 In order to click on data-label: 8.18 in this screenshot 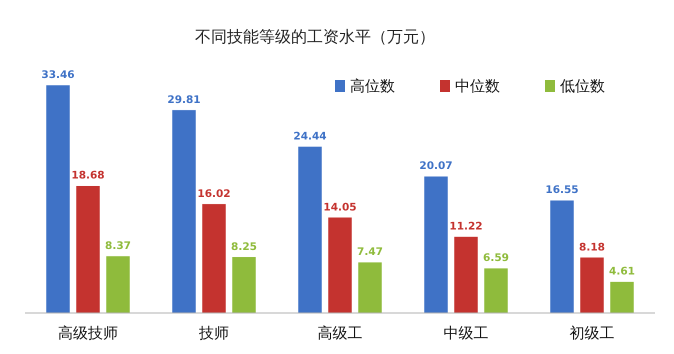, I will do `click(592, 247)`.